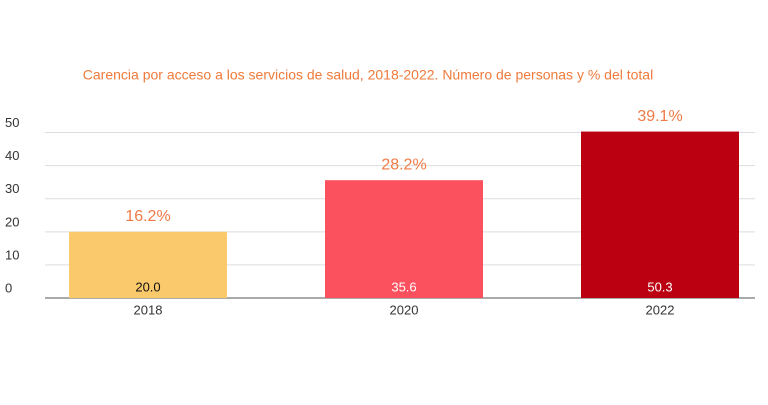 This screenshot has width=768, height=405. I want to click on y-tick-label: 50, so click(12, 122).